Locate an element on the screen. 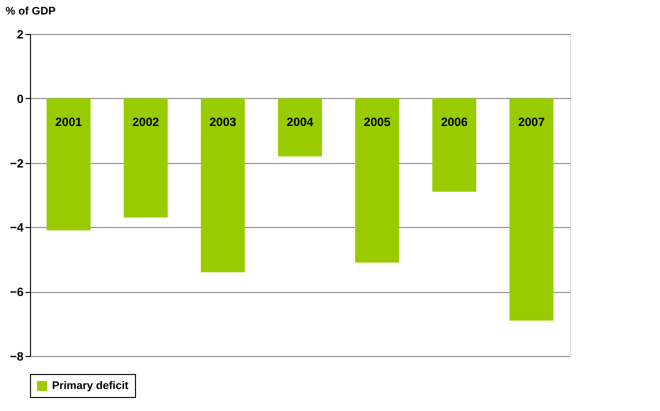  x-tick-label: 2001 is located at coordinates (68, 121).